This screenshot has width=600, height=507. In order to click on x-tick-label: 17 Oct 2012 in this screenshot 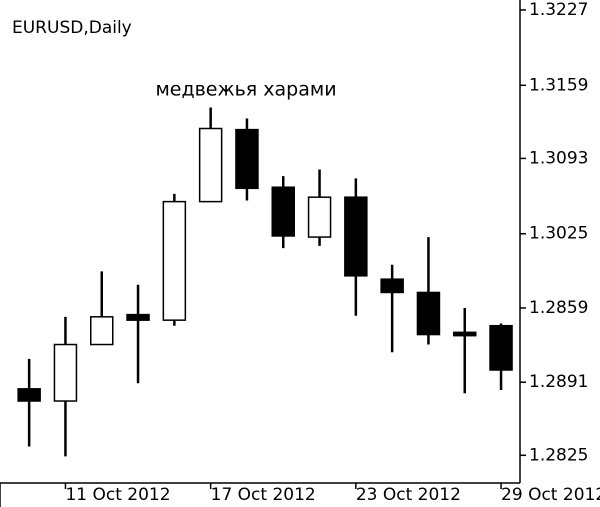, I will do `click(263, 495)`.